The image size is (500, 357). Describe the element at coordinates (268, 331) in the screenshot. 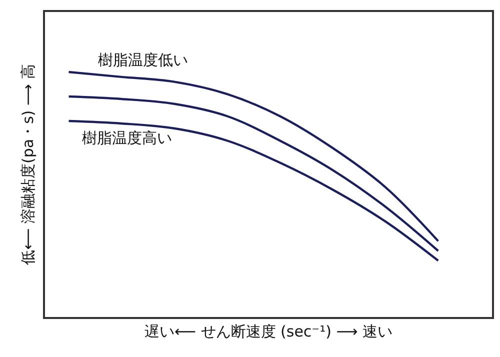

I see `x-axis-title: 遅い⟵ せん断速度 (sec⁻¹) ⟶ 速い` at that location.